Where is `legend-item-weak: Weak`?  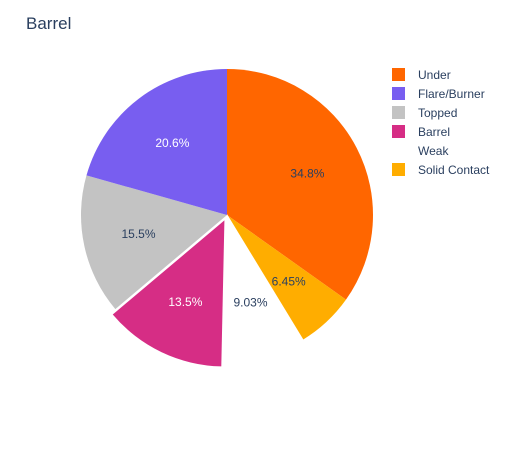 legend-item-weak: Weak is located at coordinates (420, 151).